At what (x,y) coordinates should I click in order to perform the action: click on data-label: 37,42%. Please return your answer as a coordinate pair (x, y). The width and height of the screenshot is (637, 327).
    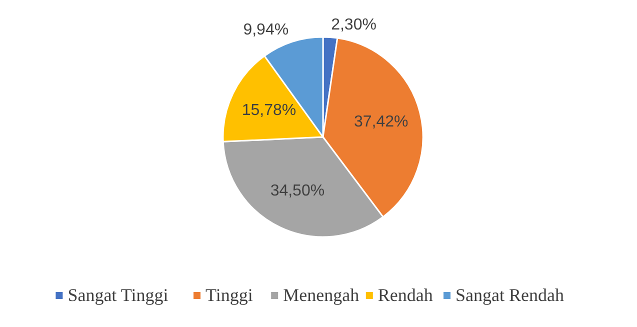
    Looking at the image, I should click on (381, 121).